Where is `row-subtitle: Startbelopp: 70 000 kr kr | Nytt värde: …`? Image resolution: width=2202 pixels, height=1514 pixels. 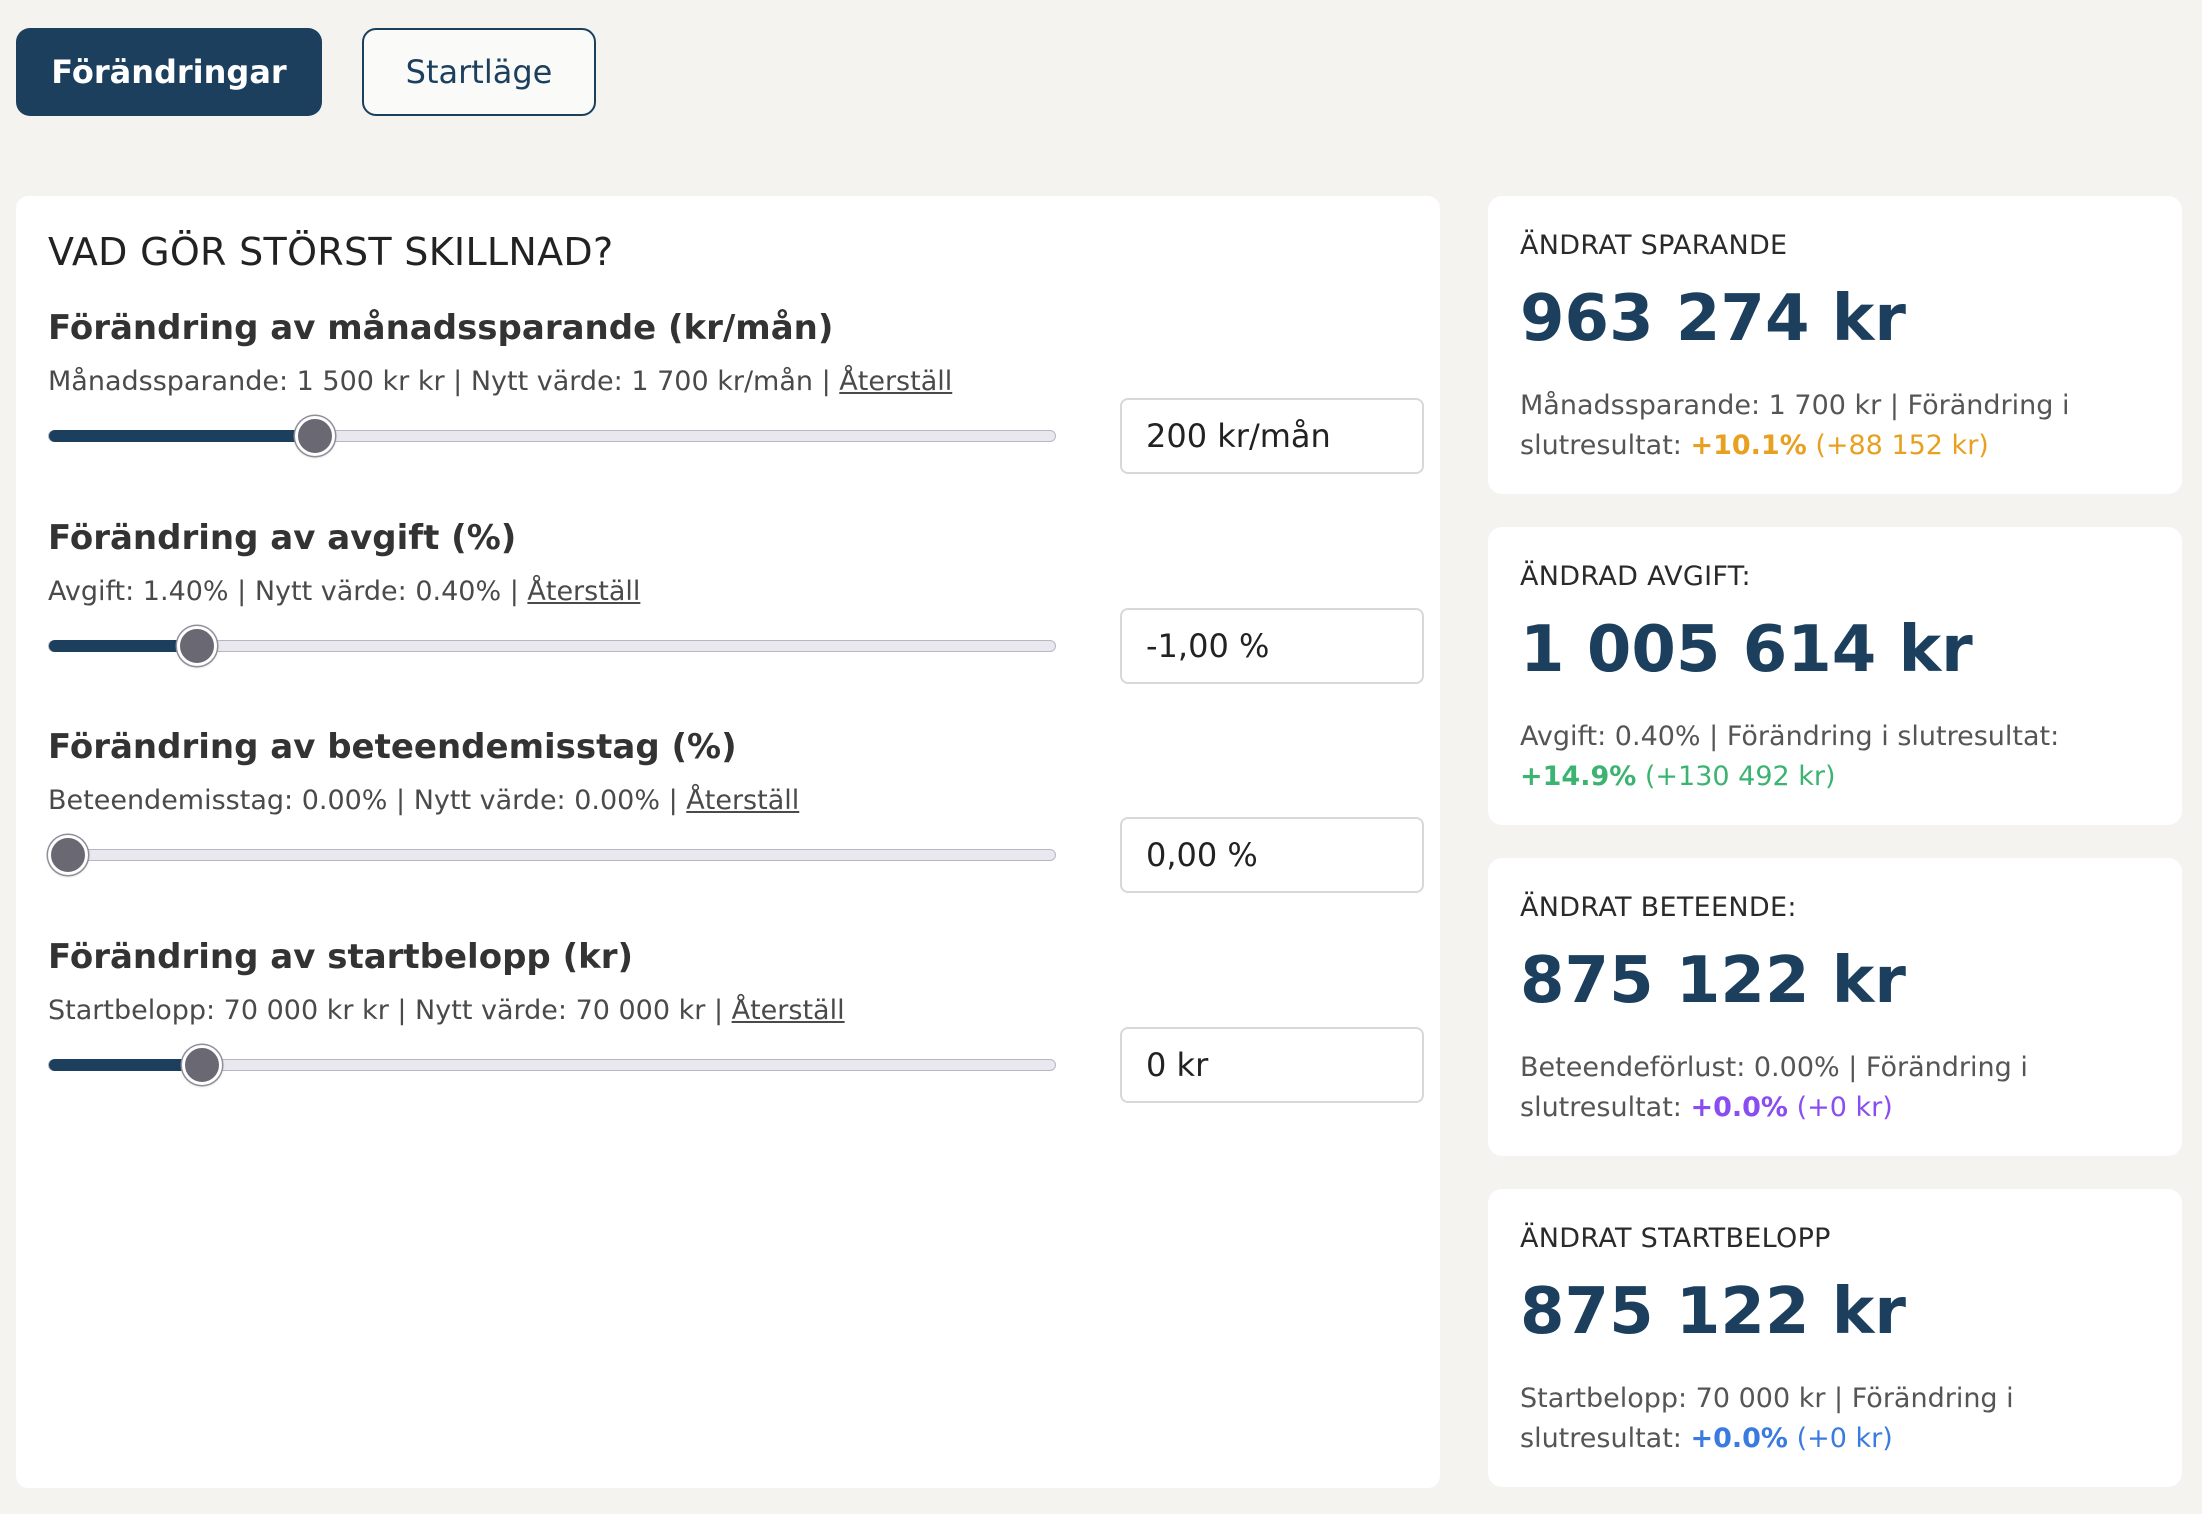
row-subtitle: Startbelopp: 70 000 kr kr | Nytt värde: … is located at coordinates (446, 1010).